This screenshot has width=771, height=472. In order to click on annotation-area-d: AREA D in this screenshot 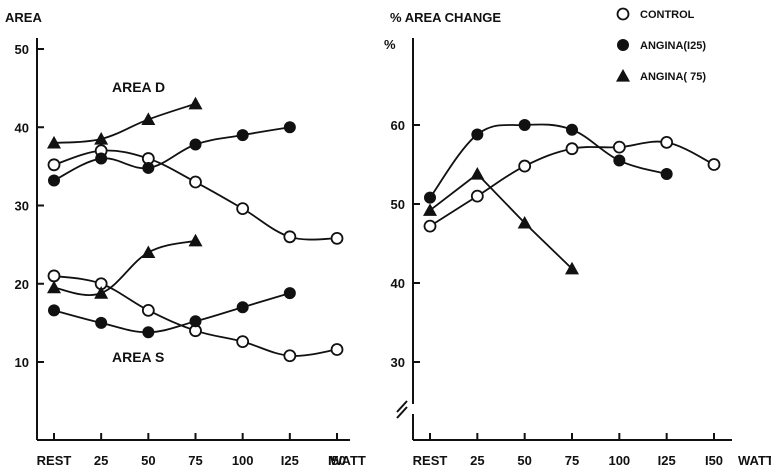, I will do `click(138, 87)`.